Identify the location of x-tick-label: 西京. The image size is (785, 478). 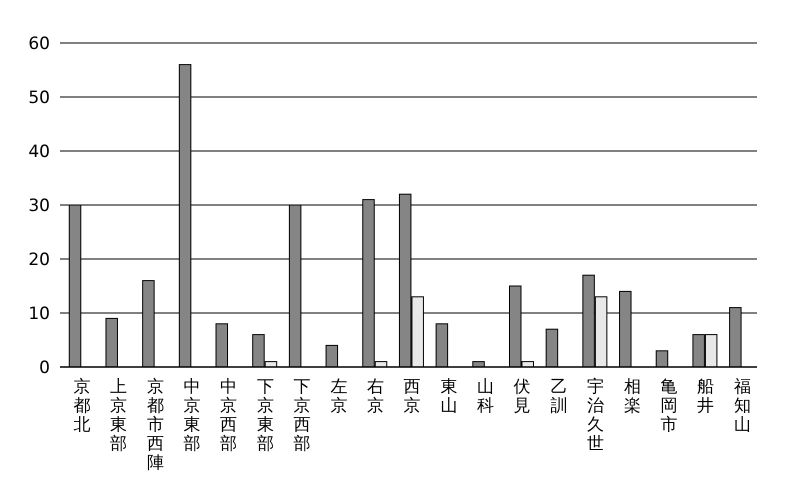
(412, 396).